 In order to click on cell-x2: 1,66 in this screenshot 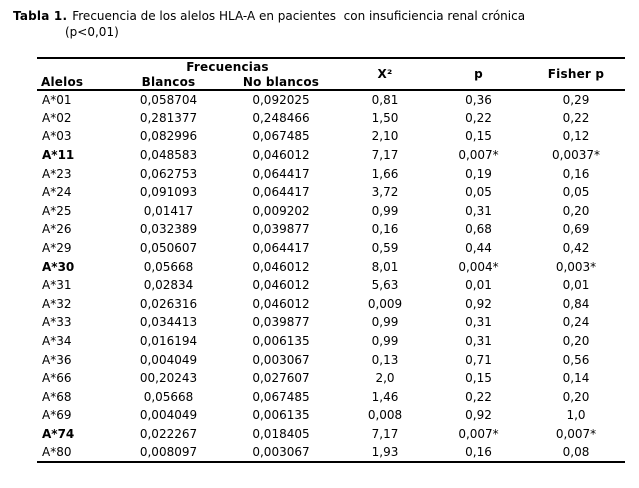, I will do `click(385, 173)`.